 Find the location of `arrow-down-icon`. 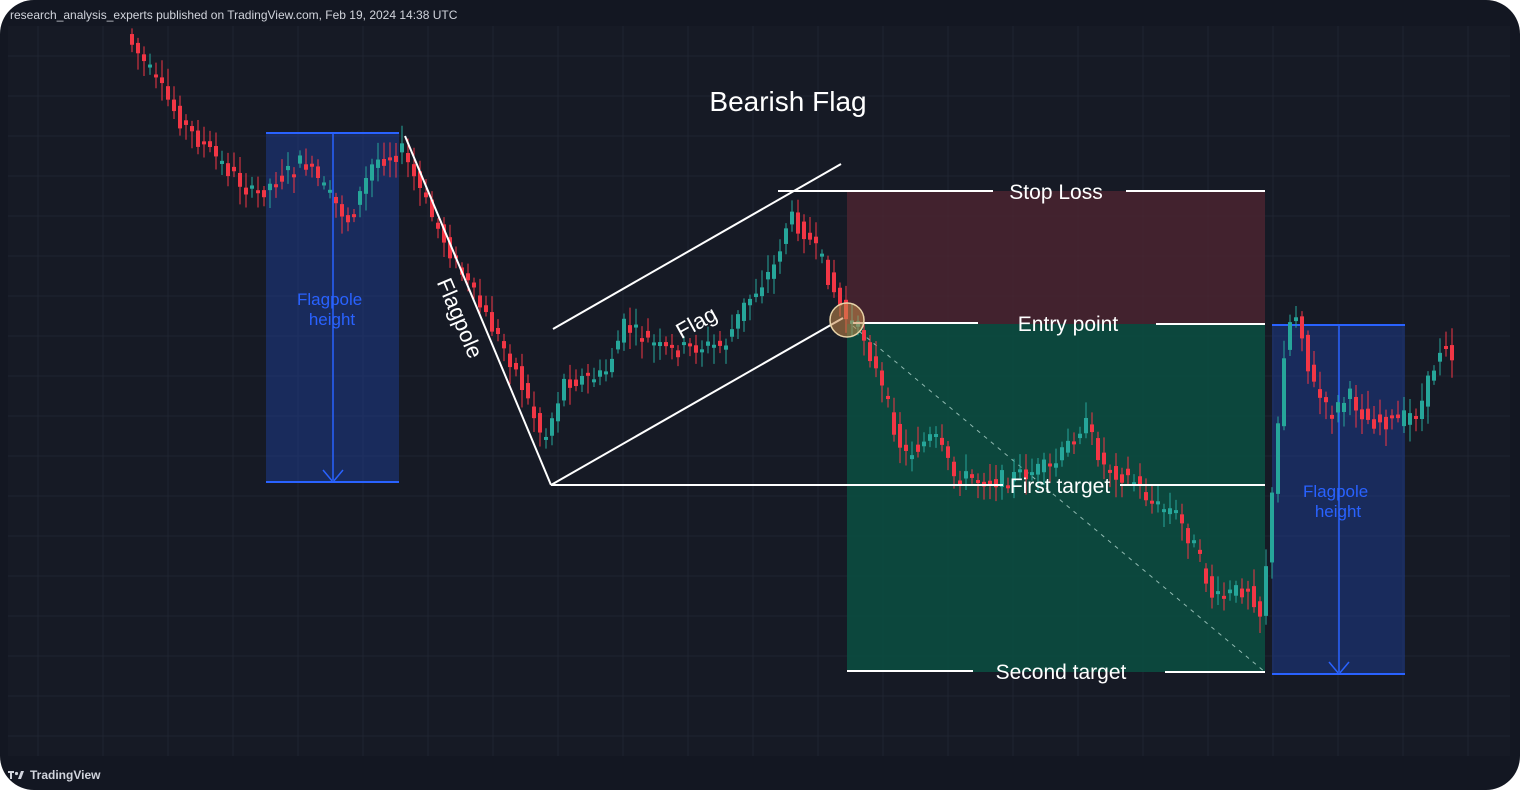

arrow-down-icon is located at coordinates (1339, 668).